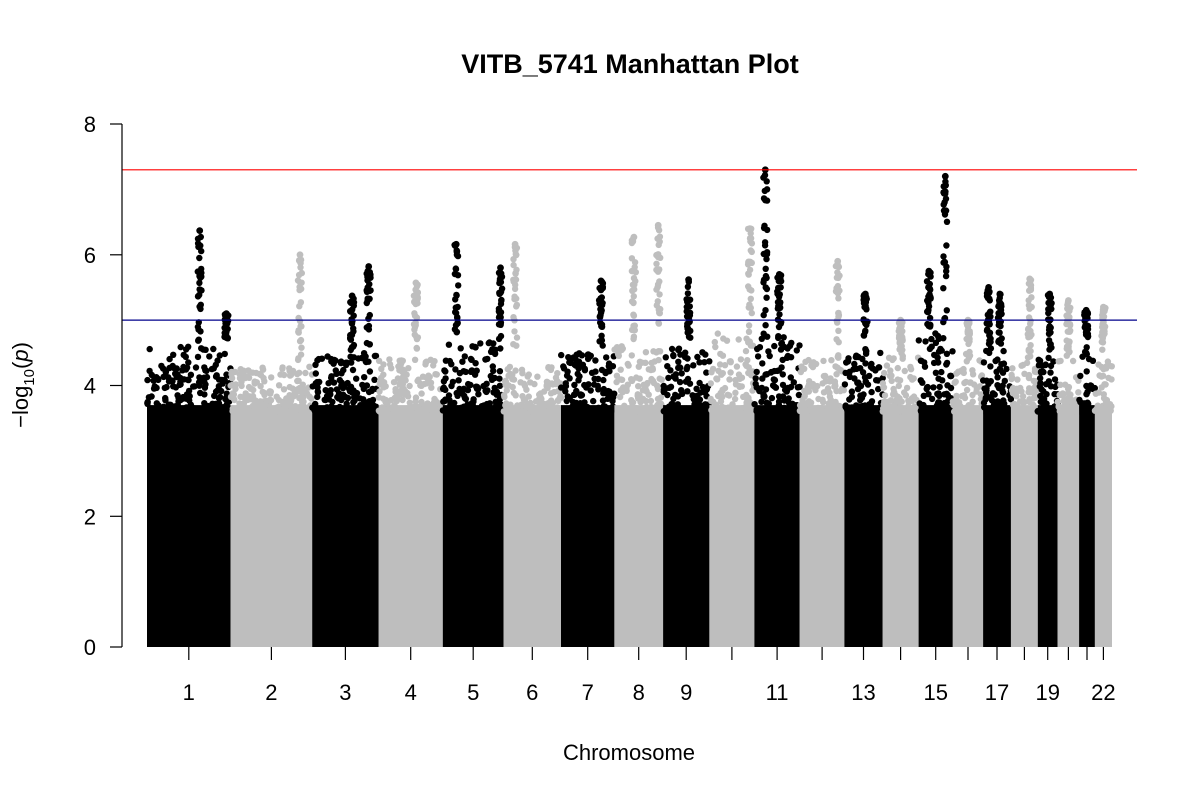 The width and height of the screenshot is (1200, 800). Describe the element at coordinates (271, 526) in the screenshot. I see `chromosome-2-points` at that location.